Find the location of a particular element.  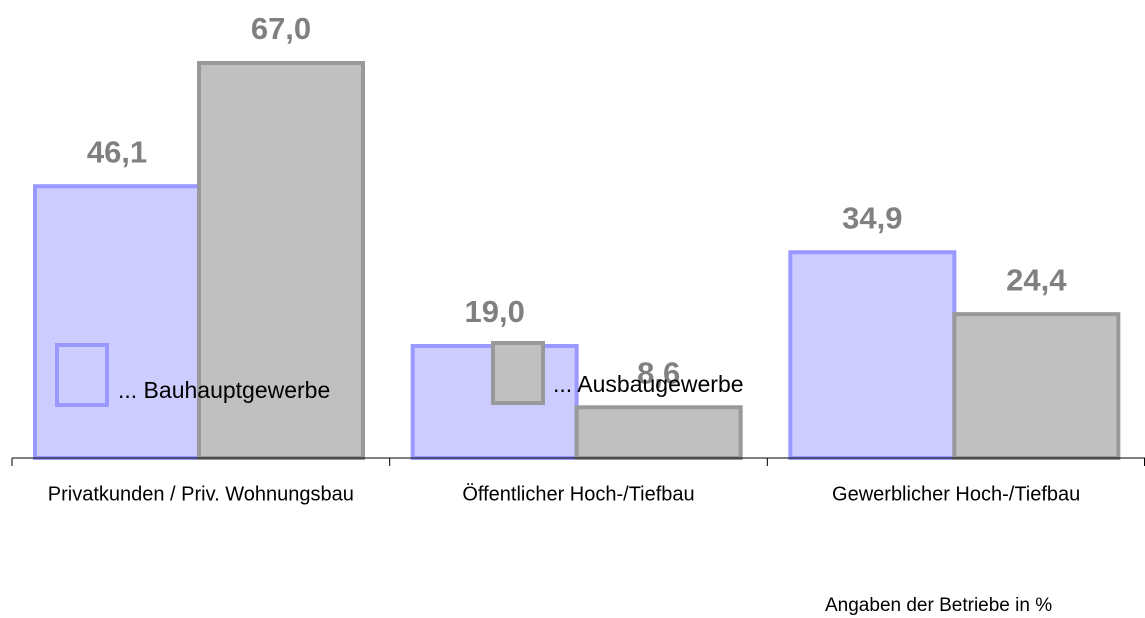

legend-label: ... Bauhauptgewerbe is located at coordinates (224, 390).